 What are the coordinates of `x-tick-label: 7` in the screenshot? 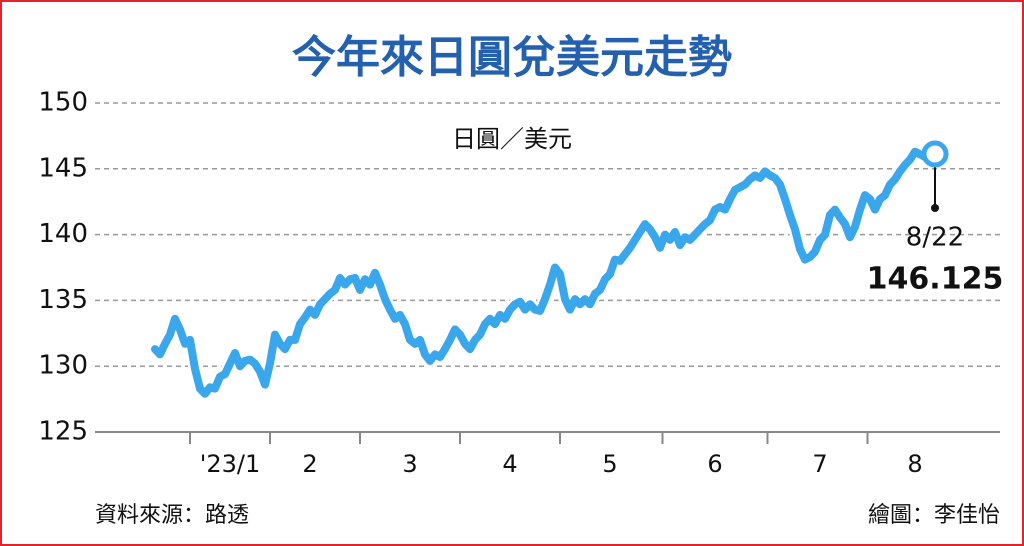 It's located at (819, 464).